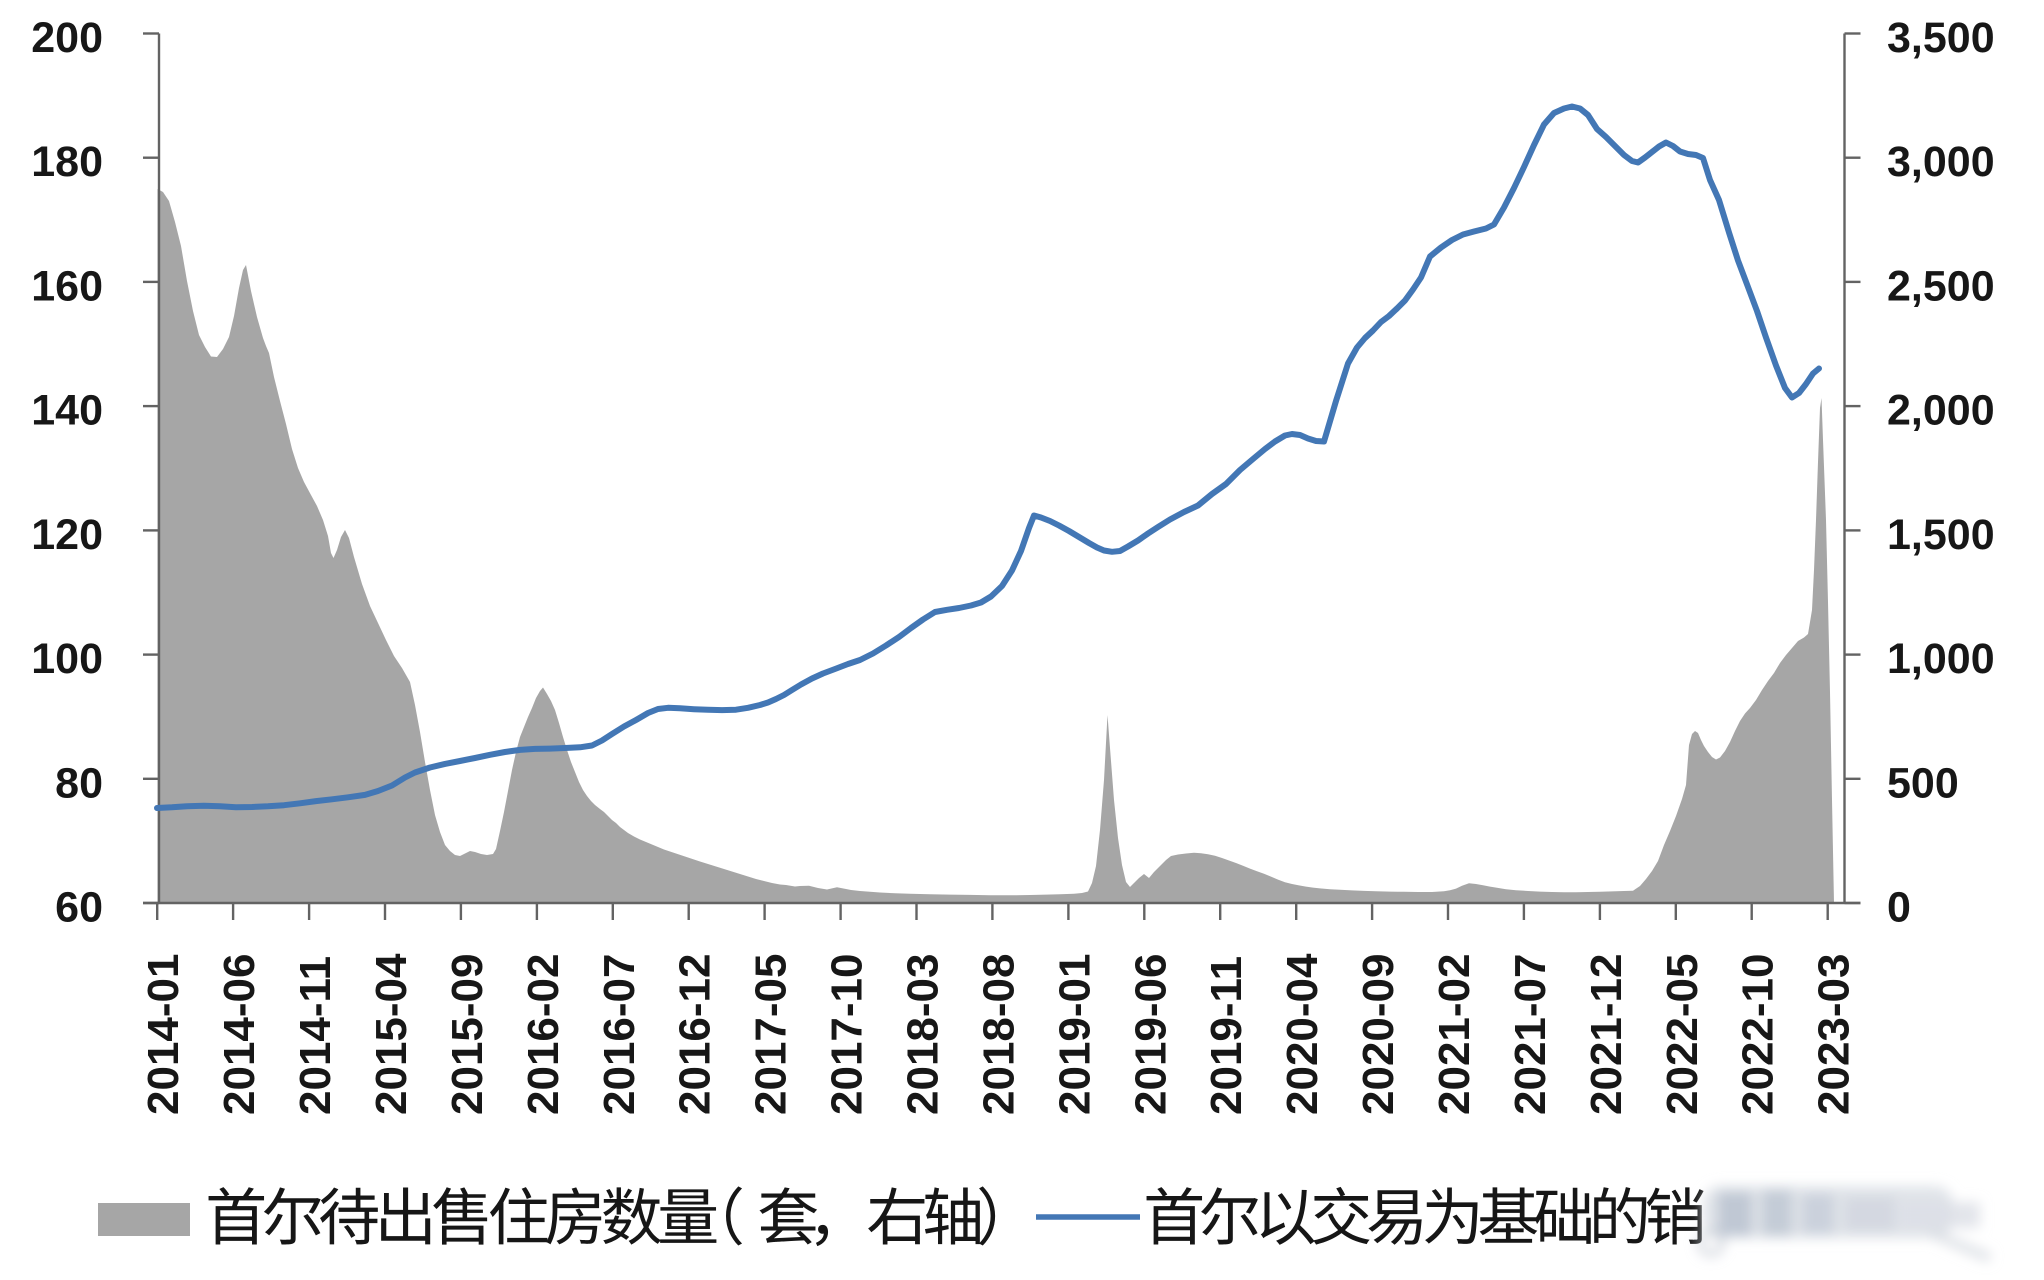 The image size is (2044, 1280). I want to click on svg-text: 2021-07, so click(1530, 1034).